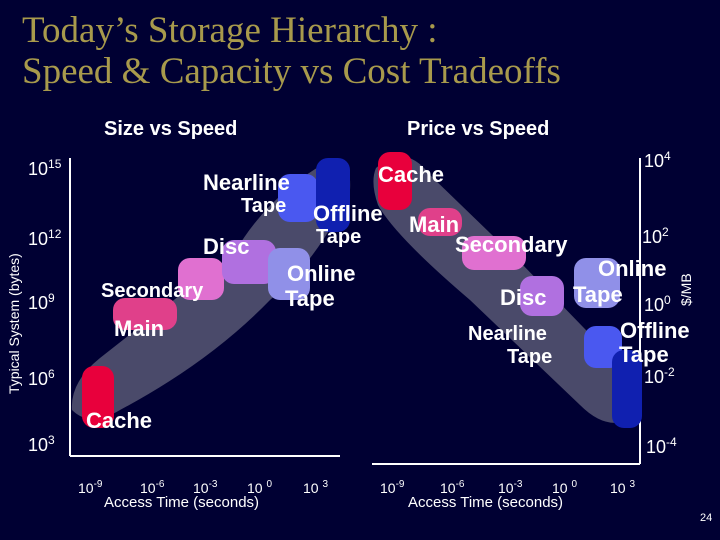 The height and width of the screenshot is (540, 720). What do you see at coordinates (260, 487) in the screenshot?
I see `left-x-tick: 10 0` at bounding box center [260, 487].